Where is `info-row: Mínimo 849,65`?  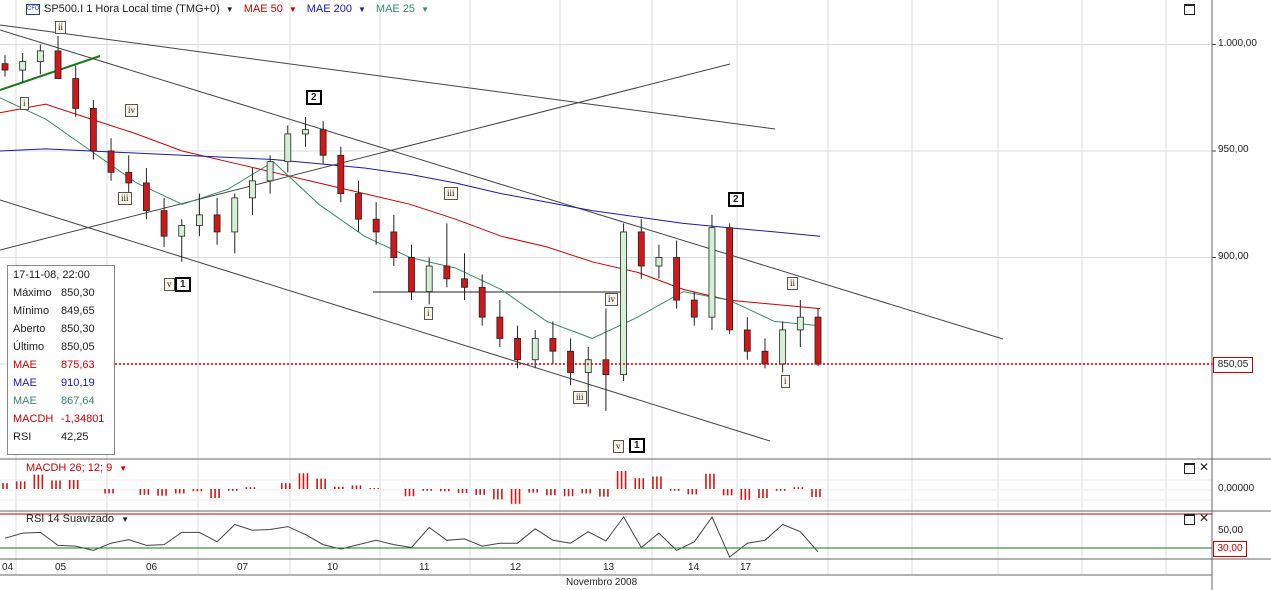
info-row: Mínimo 849,65 is located at coordinates (54, 311).